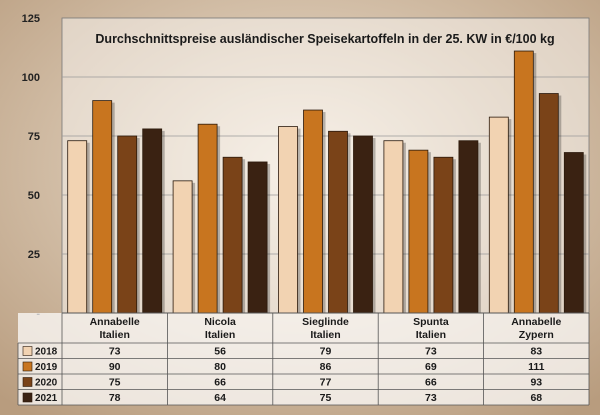  Describe the element at coordinates (431, 367) in the screenshot. I see `data-label: 69` at that location.